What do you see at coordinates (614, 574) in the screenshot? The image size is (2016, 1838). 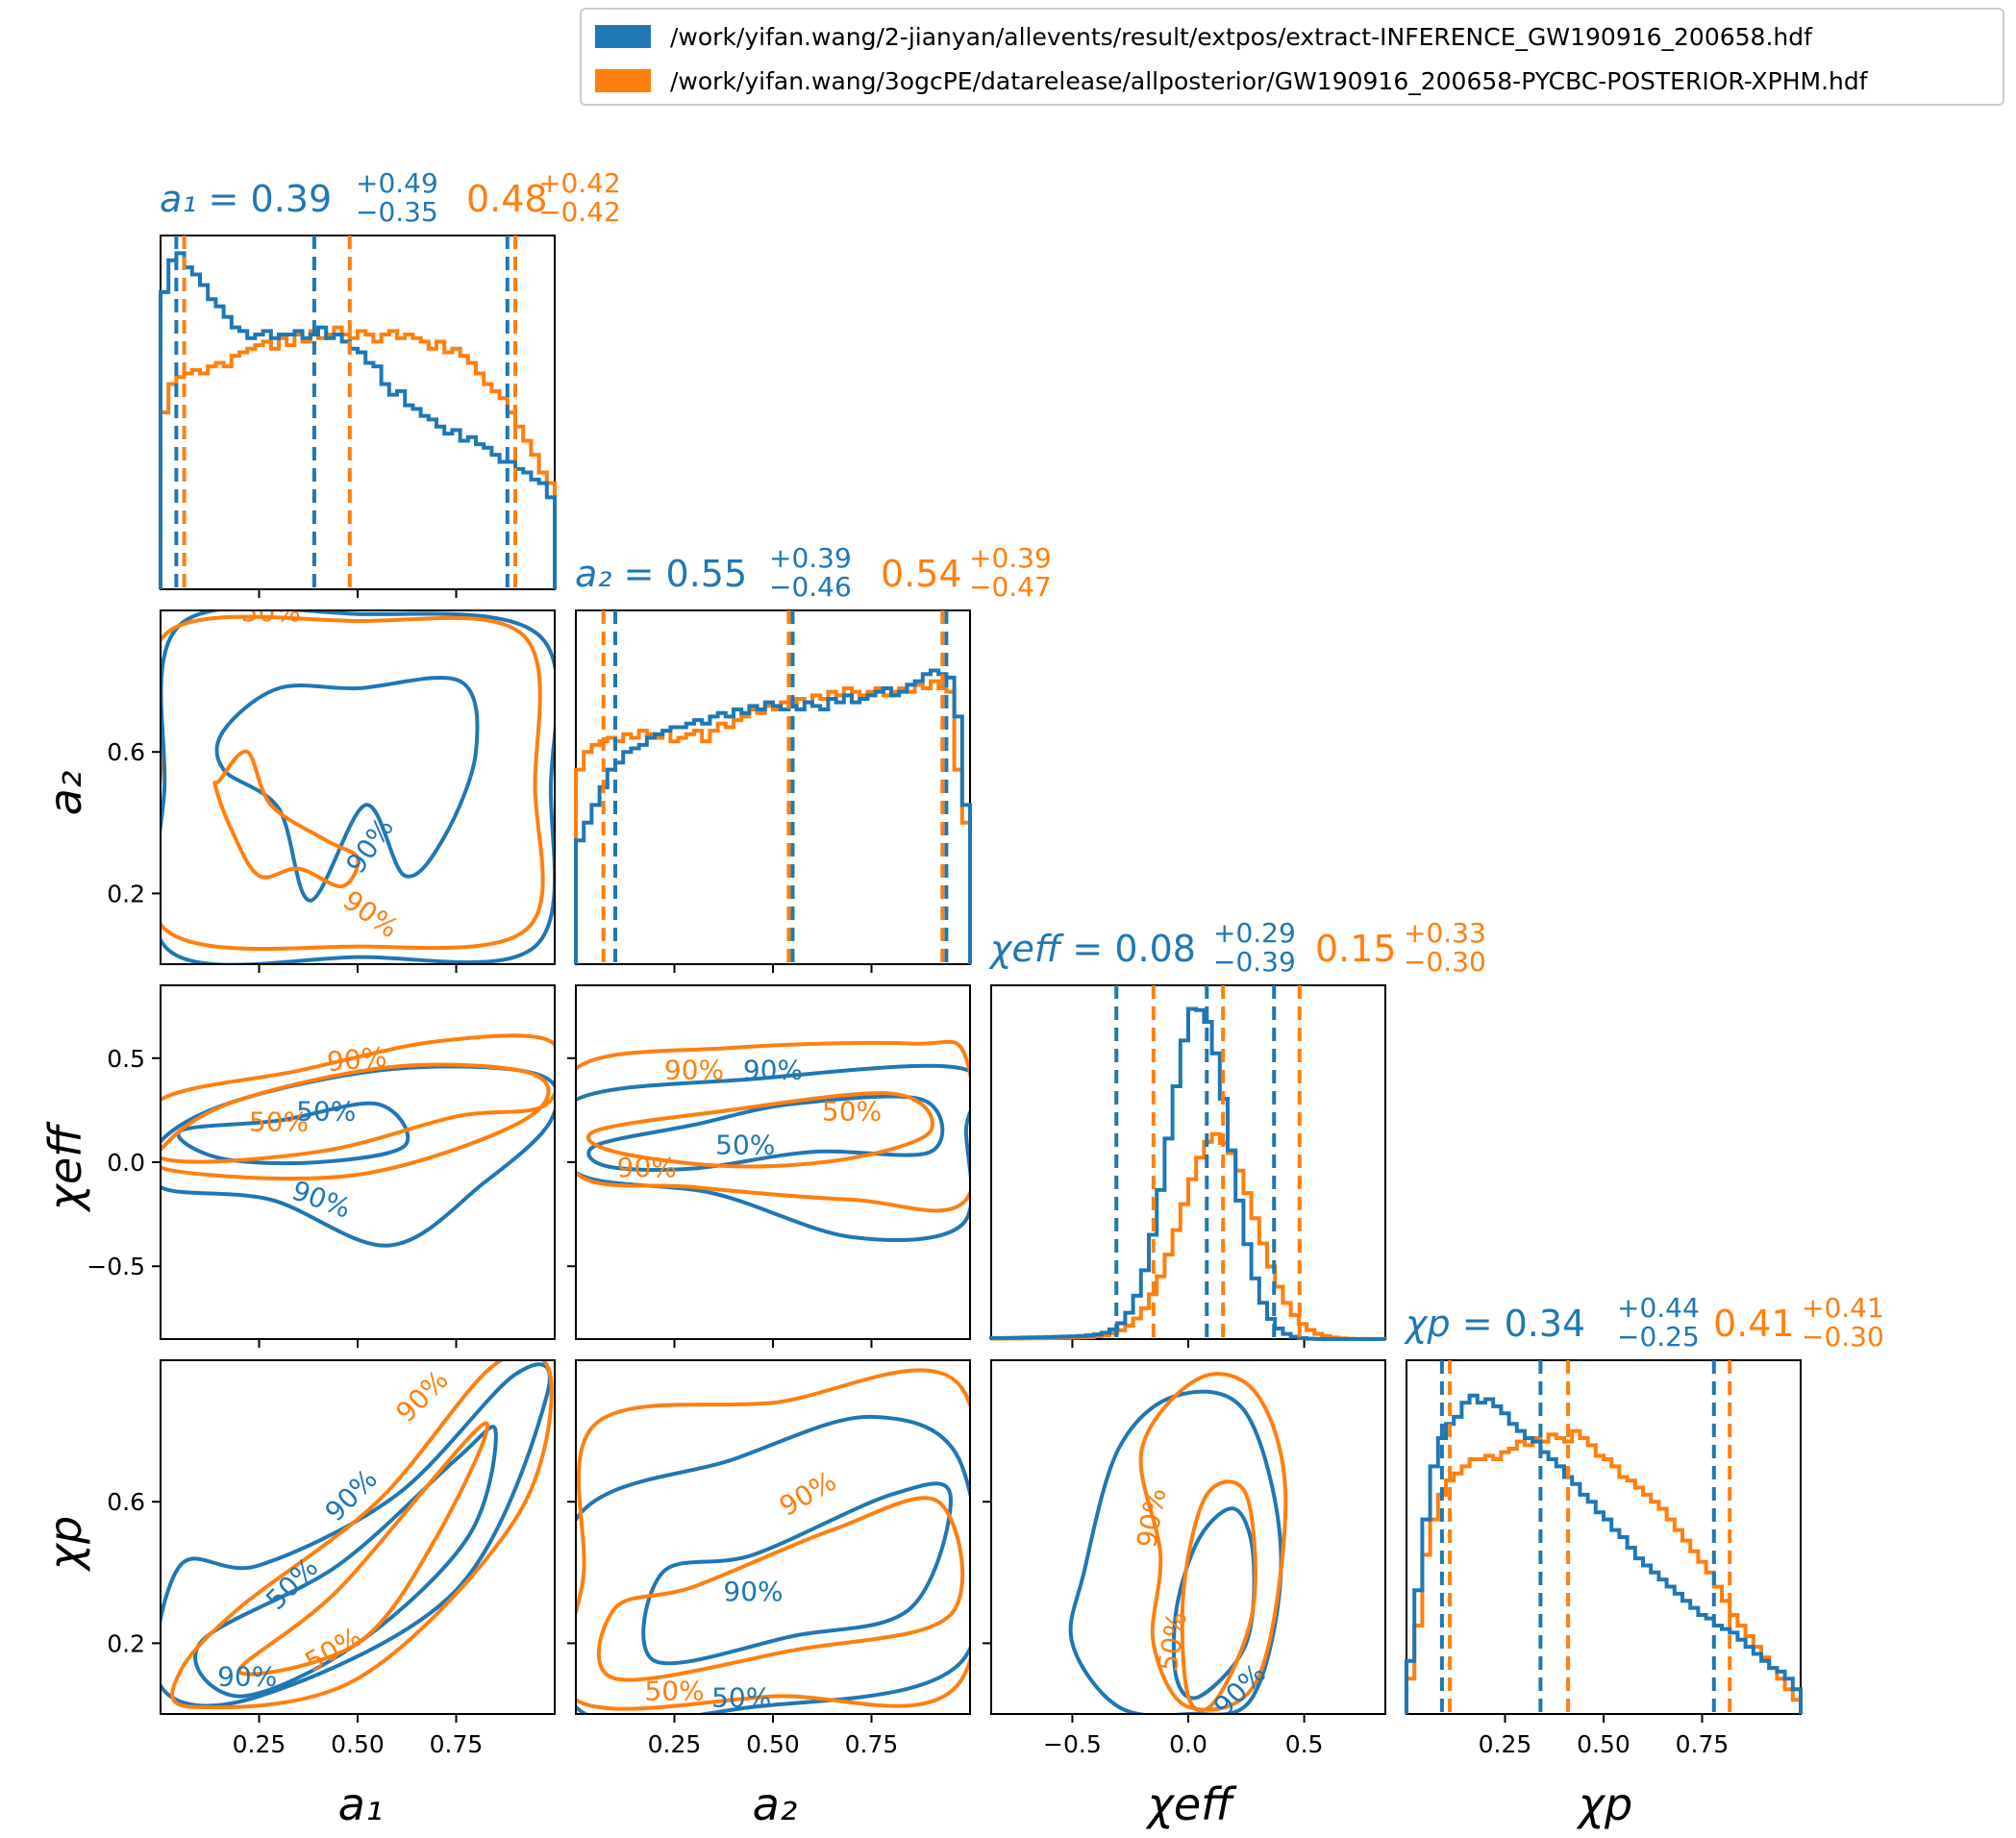 I see `title-a2-label: a₂ =` at bounding box center [614, 574].